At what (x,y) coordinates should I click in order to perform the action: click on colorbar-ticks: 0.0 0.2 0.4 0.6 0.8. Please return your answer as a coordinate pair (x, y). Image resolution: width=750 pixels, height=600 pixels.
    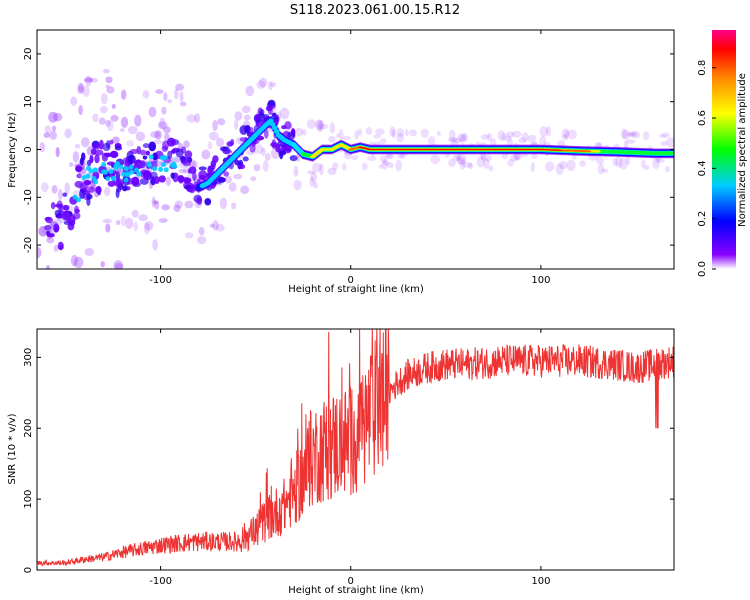
    Looking at the image, I should click on (706, 168).